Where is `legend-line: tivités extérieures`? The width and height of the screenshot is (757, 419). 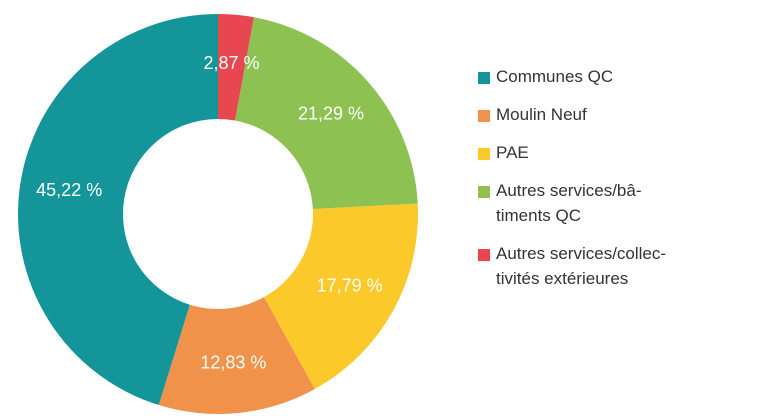
legend-line: tivités extérieures is located at coordinates (562, 278).